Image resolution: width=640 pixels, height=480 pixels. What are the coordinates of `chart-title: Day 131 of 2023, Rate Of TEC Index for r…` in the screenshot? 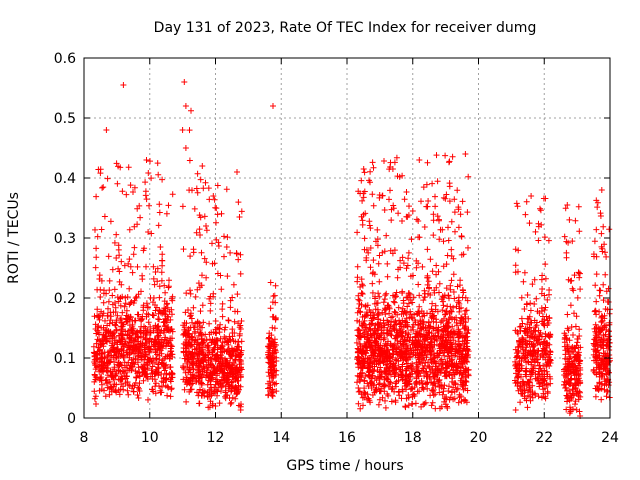 It's located at (345, 28).